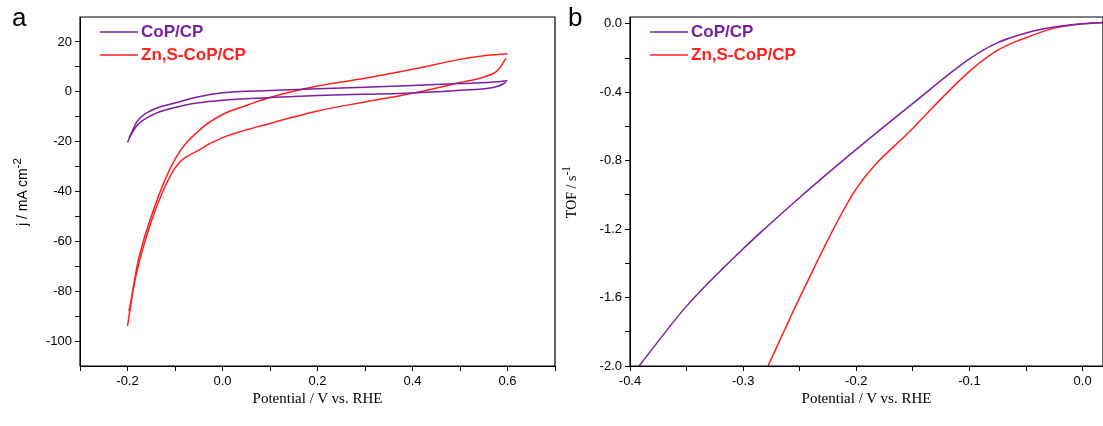 The image size is (1103, 426). What do you see at coordinates (610, 91) in the screenshot?
I see `y-tick-label: -0.4` at bounding box center [610, 91].